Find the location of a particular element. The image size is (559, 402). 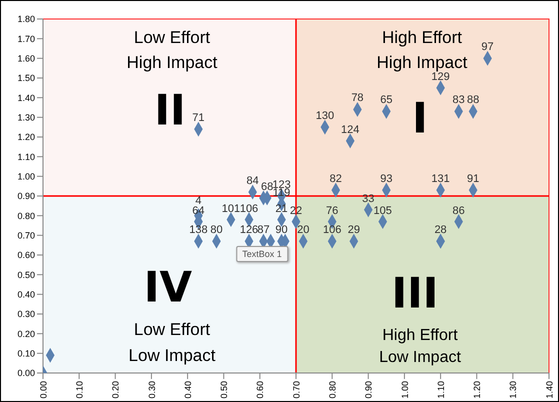

annotation: 68 is located at coordinates (267, 186).